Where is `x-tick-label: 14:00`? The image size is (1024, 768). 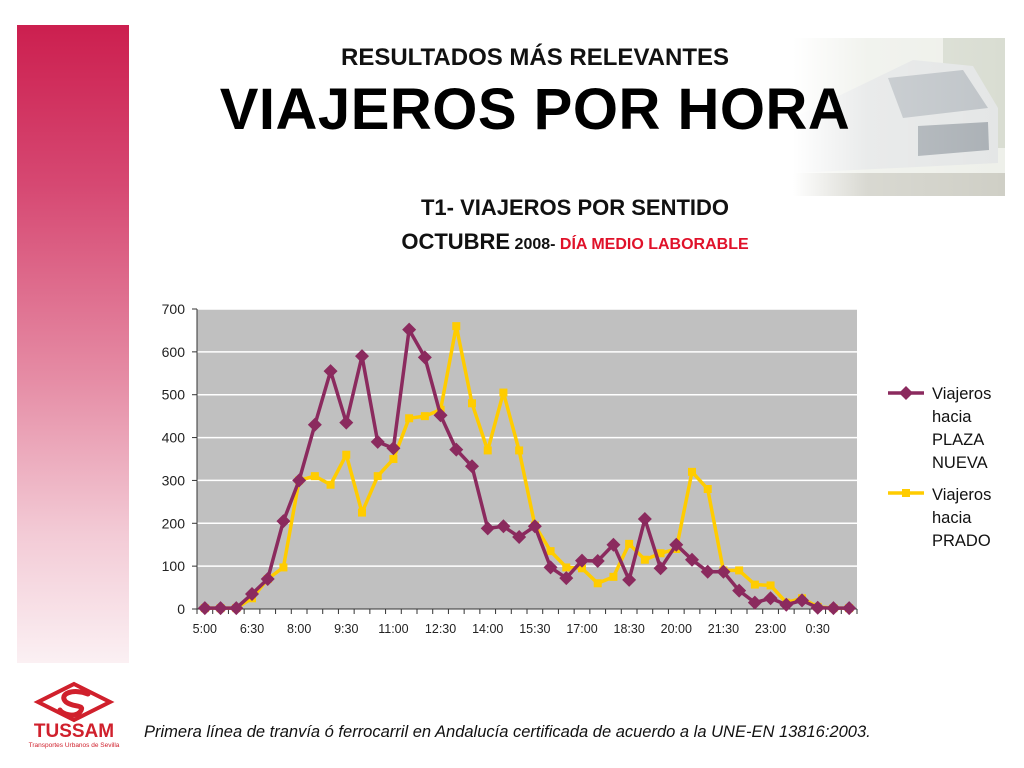 x-tick-label: 14:00 is located at coordinates (487, 629).